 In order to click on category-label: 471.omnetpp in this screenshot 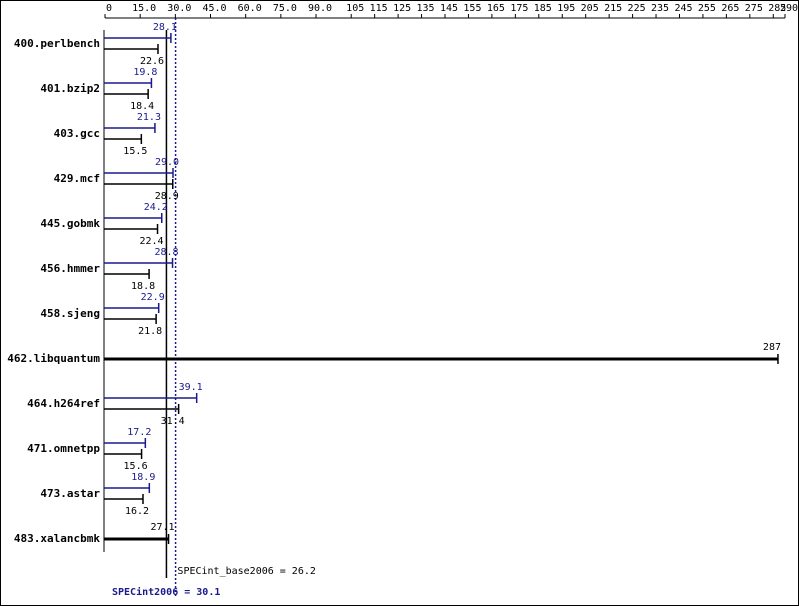, I will do `click(63, 448)`.